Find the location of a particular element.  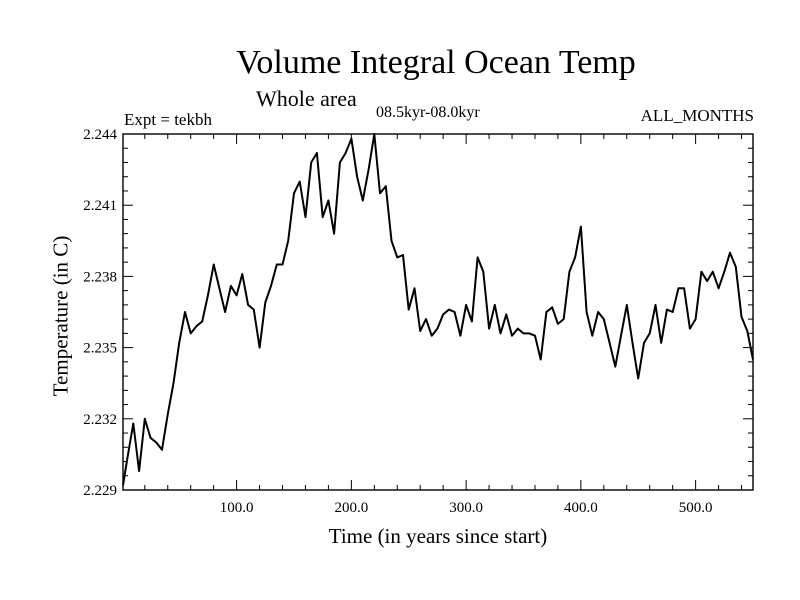

chart-subtitle: Whole area is located at coordinates (306, 98).